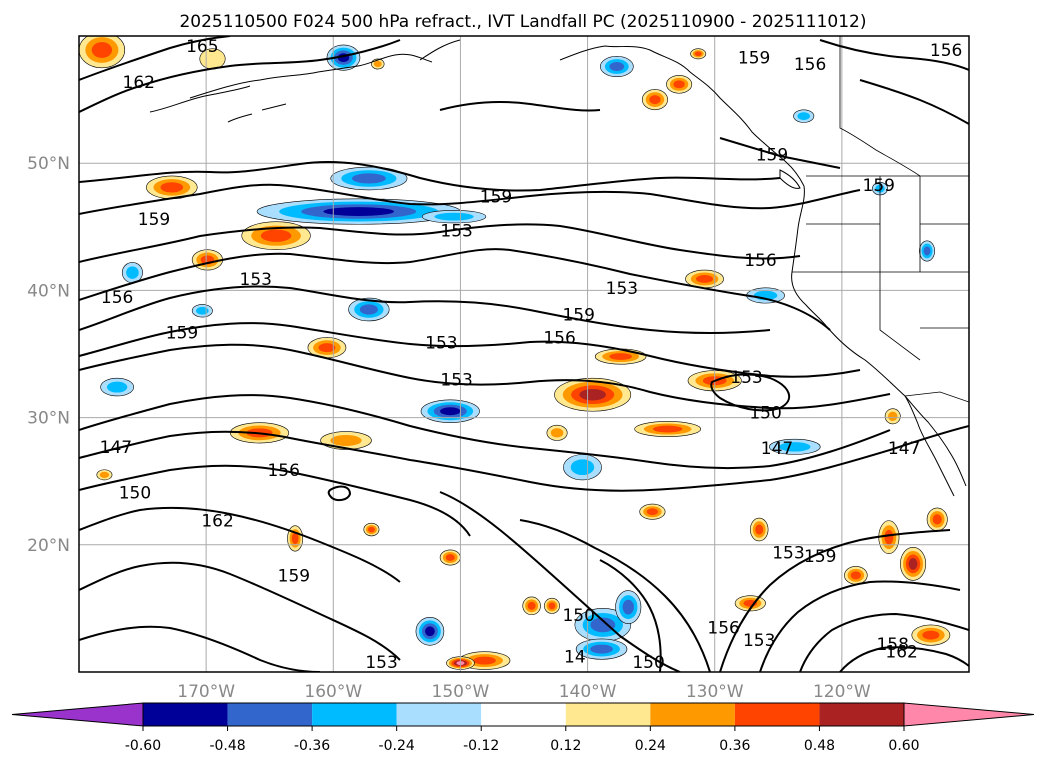 The image size is (1047, 765). I want to click on longitude-tick-label: 160°W, so click(333, 692).